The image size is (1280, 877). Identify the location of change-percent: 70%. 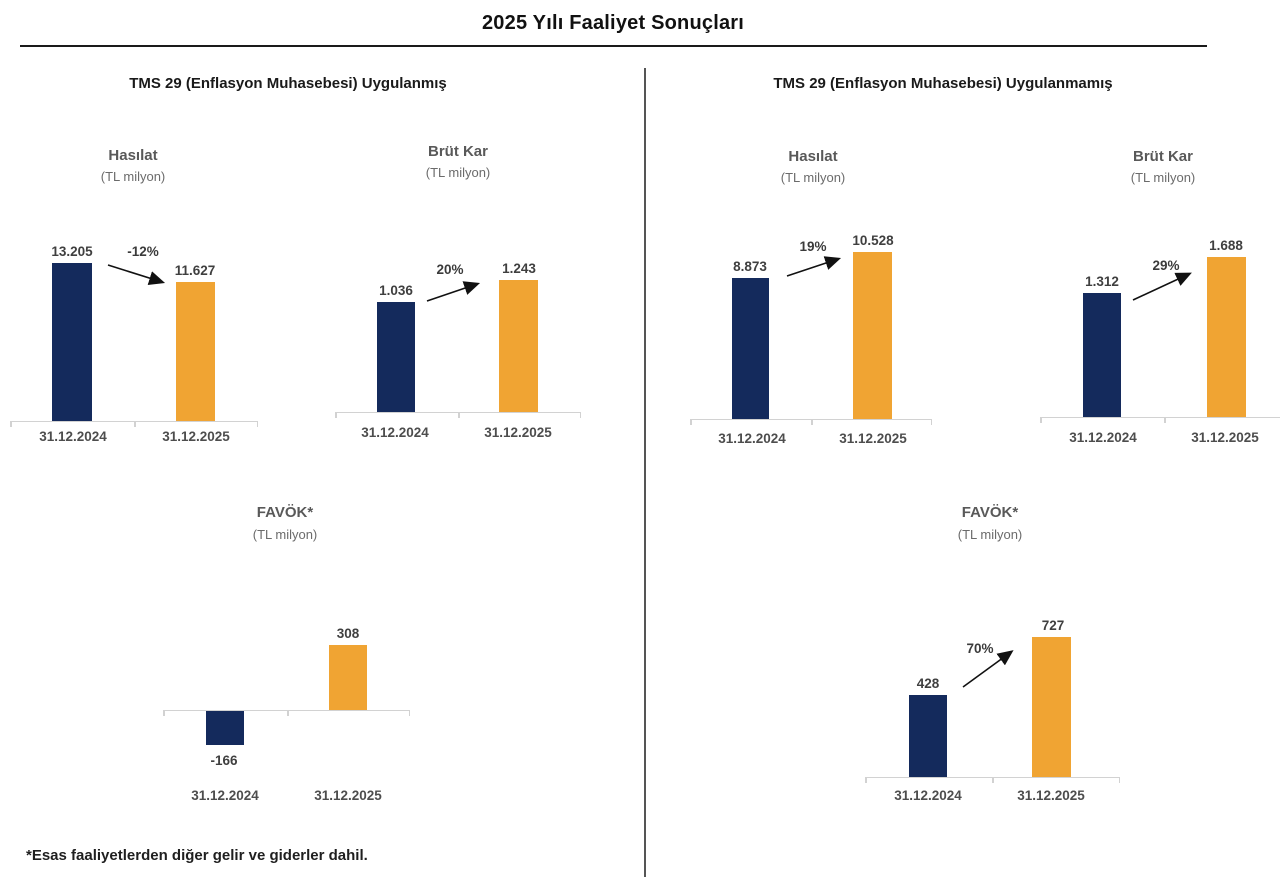
(980, 648).